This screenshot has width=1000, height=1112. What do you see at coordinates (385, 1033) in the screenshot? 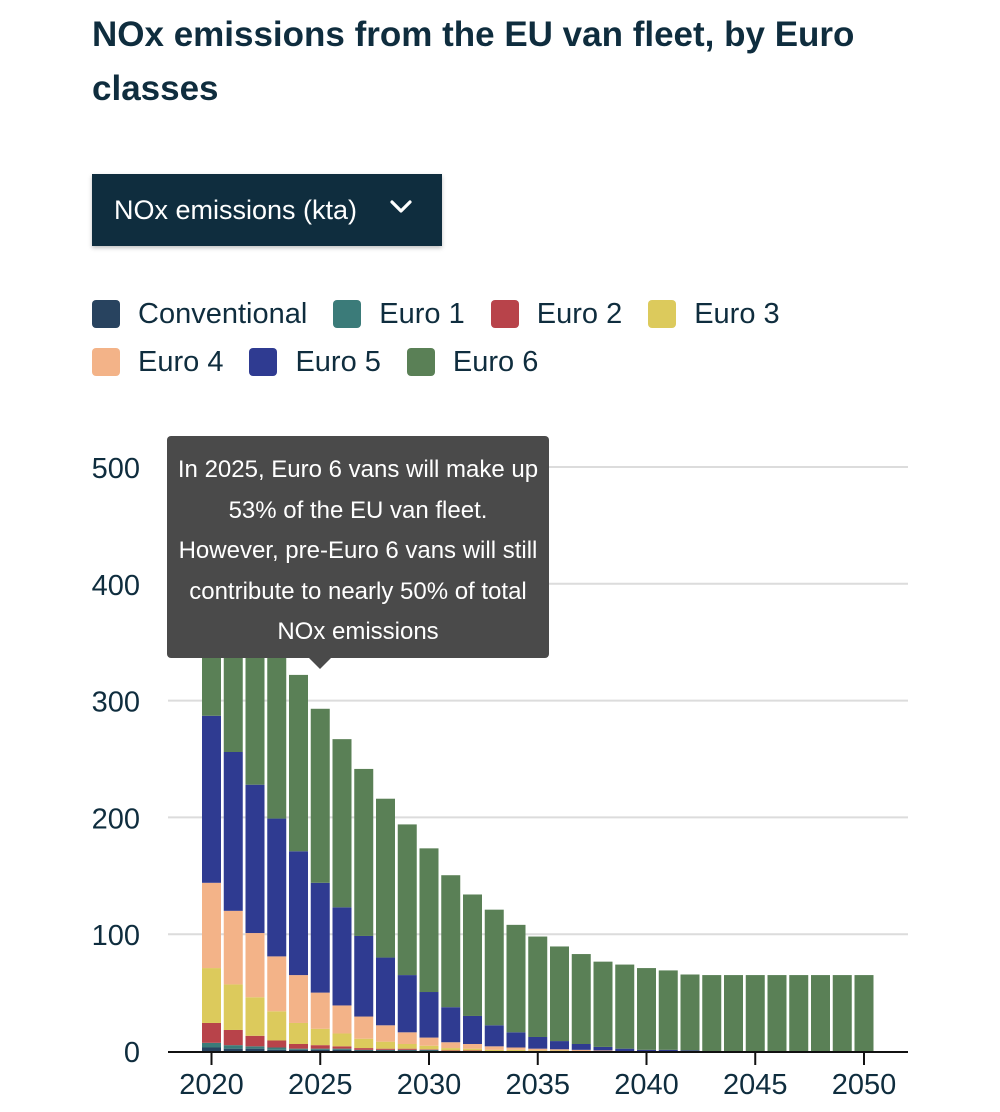
I see `bar-segment-euro-4-2028` at bounding box center [385, 1033].